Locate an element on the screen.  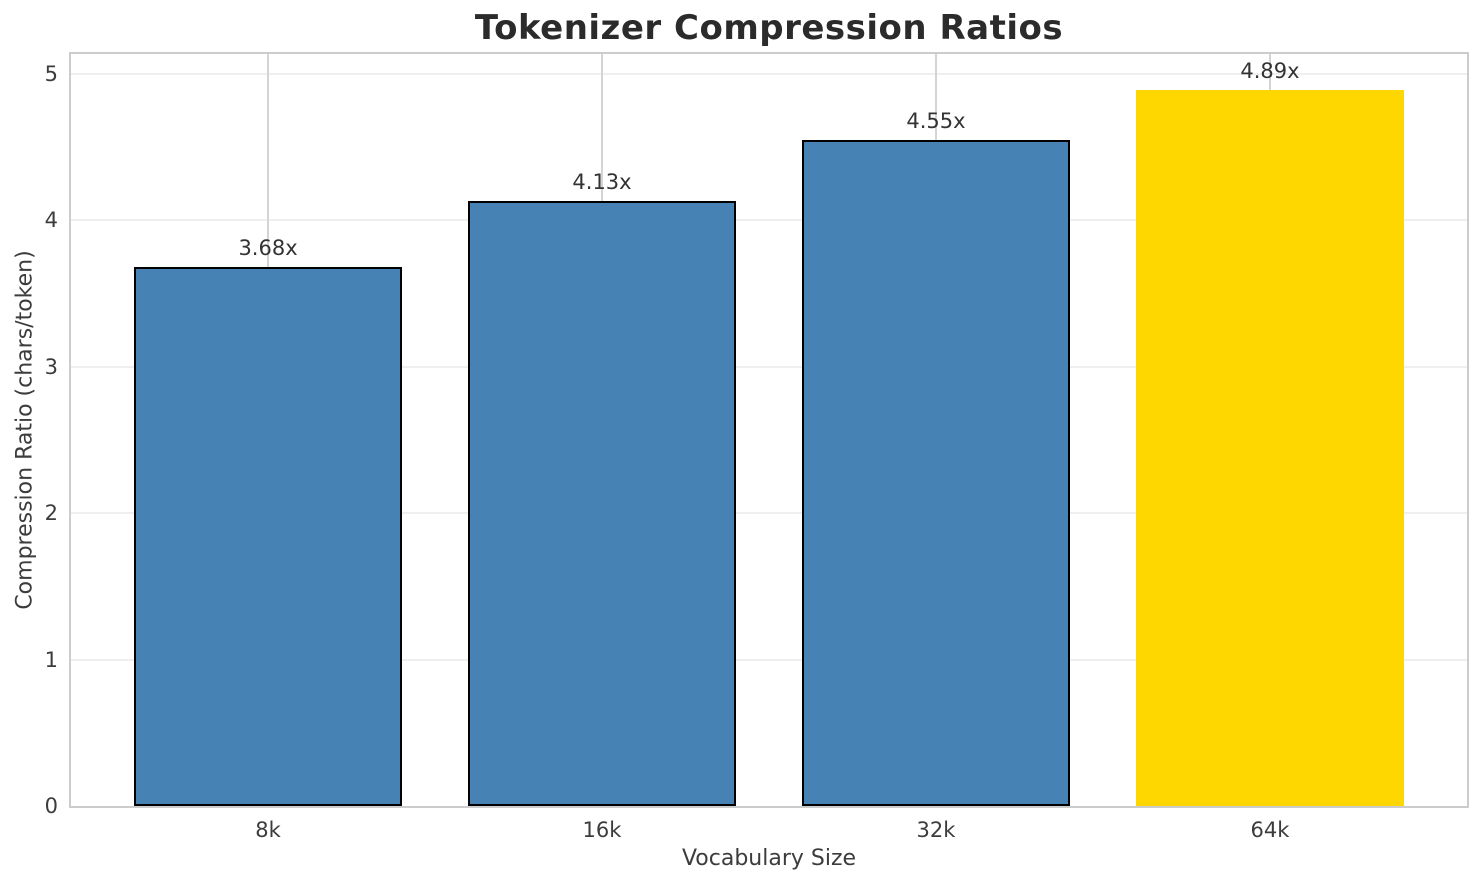
bar-value-label: 4.89x is located at coordinates (1270, 70).